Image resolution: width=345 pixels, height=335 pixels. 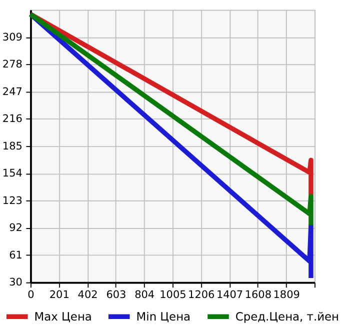 What do you see at coordinates (258, 295) in the screenshot?
I see `x-tick-label: 1608` at bounding box center [258, 295].